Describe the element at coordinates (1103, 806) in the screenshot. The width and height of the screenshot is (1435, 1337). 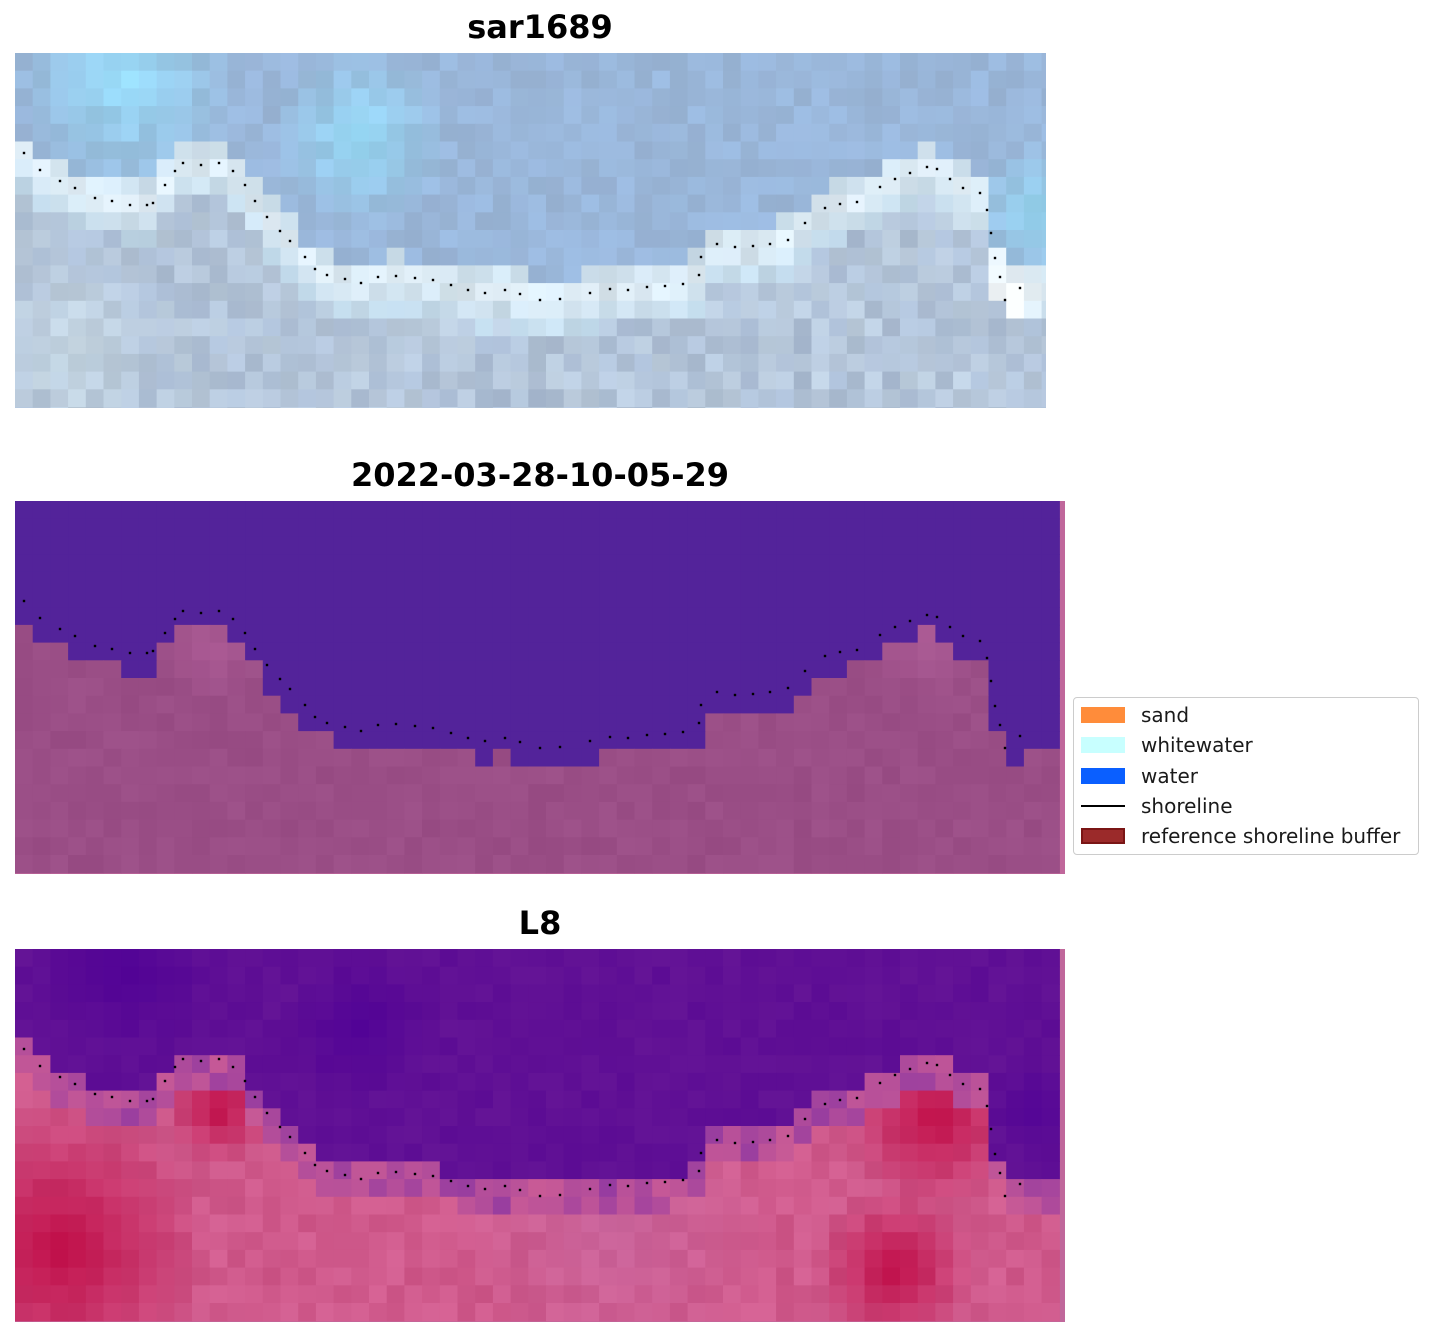
I see `shoreline-line-swatch` at that location.